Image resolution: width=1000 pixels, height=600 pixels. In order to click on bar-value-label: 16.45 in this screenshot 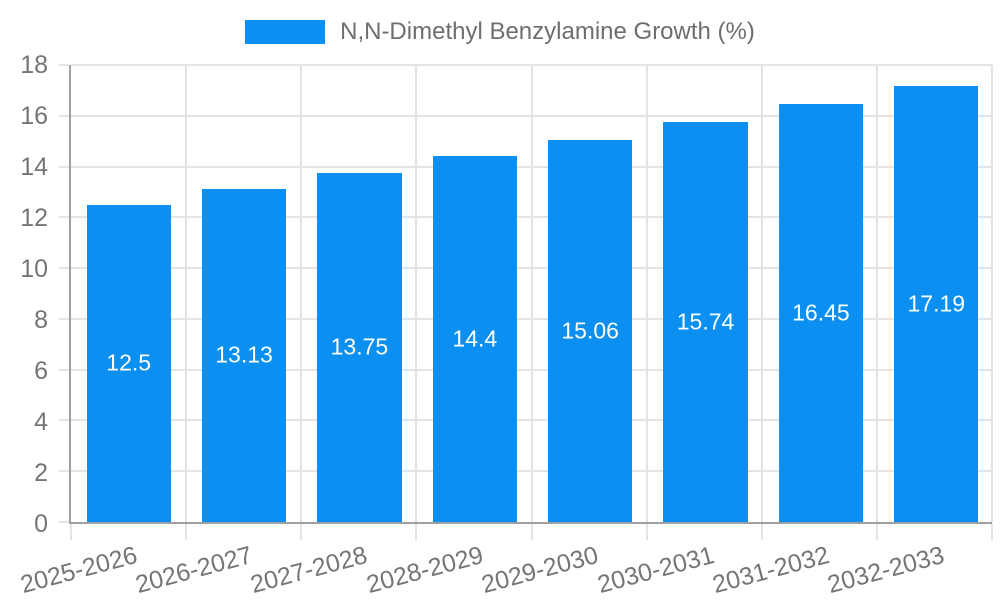, I will do `click(821, 312)`.